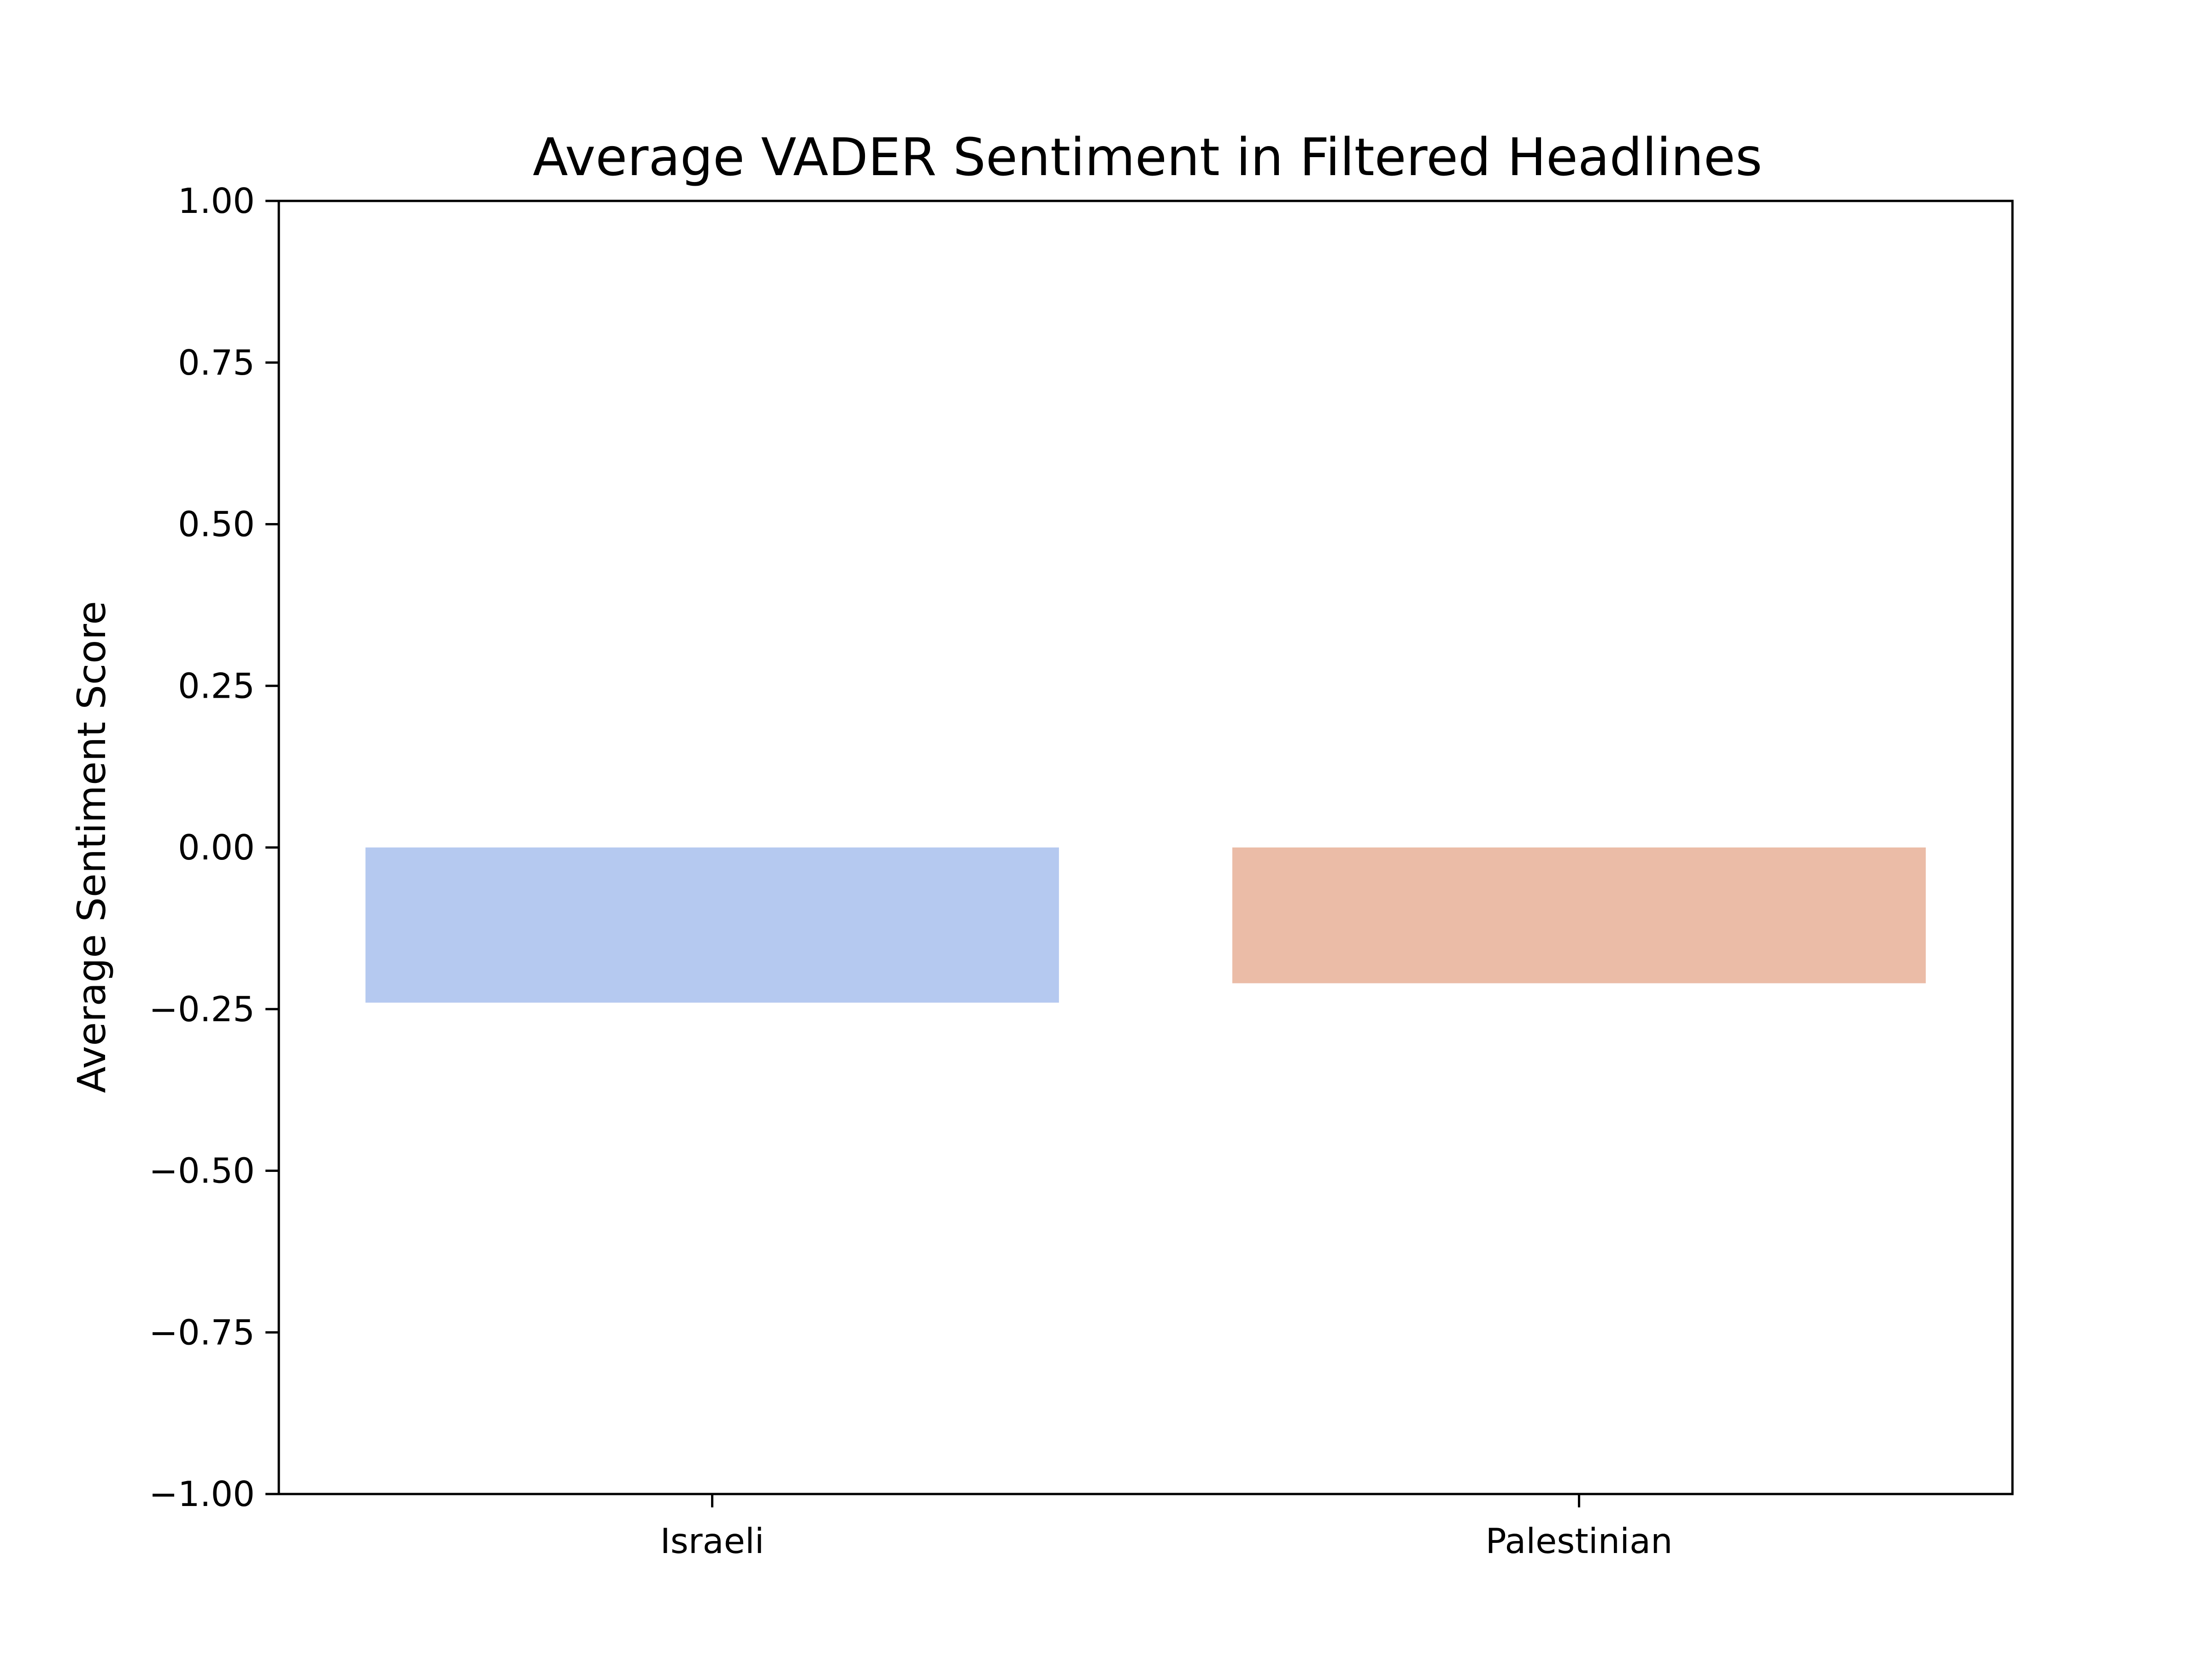  I want to click on y-tick-label: 0.00, so click(216, 847).